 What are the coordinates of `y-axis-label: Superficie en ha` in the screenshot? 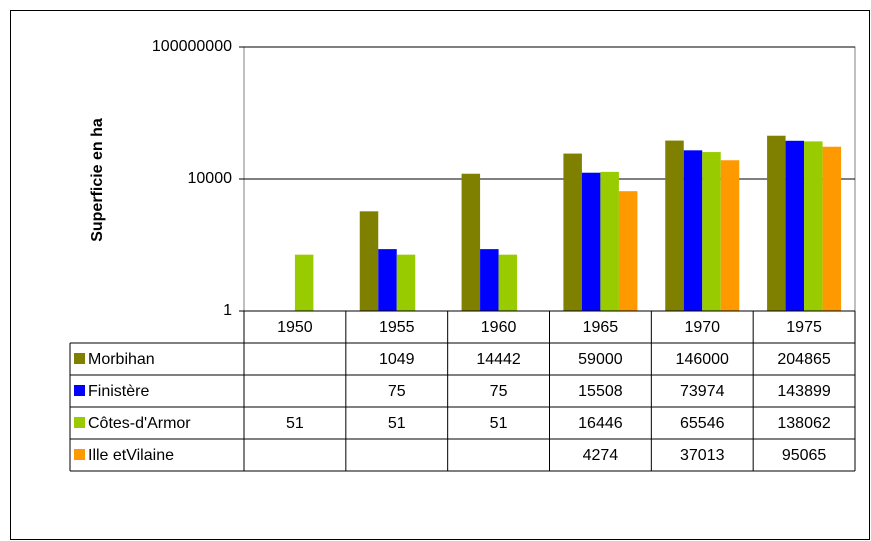 It's located at (97, 180).